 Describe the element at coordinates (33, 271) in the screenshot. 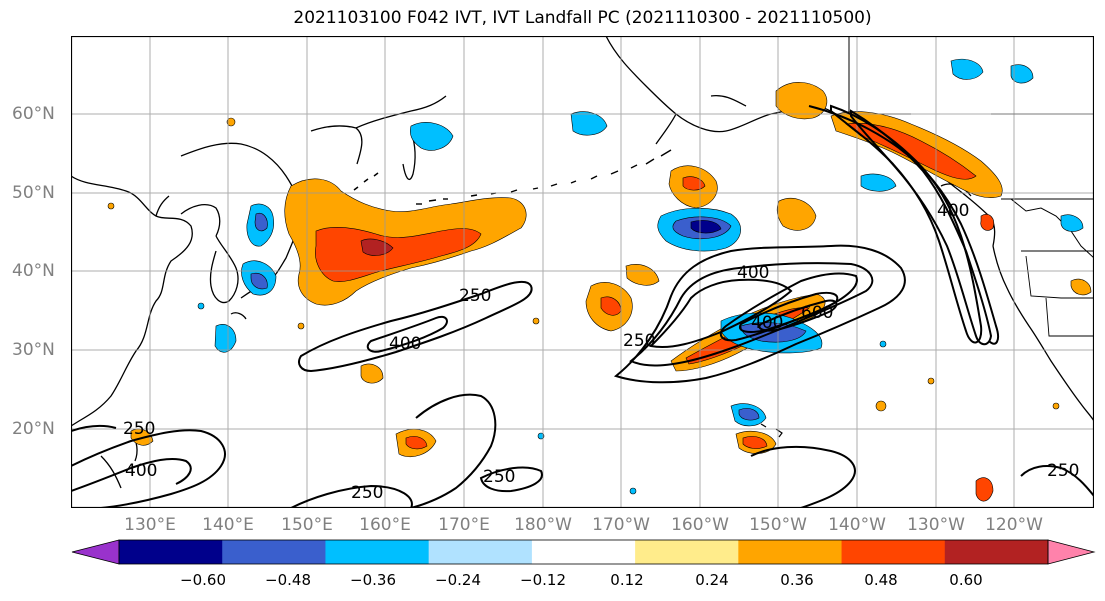

I see `lat-label: 40°N` at that location.